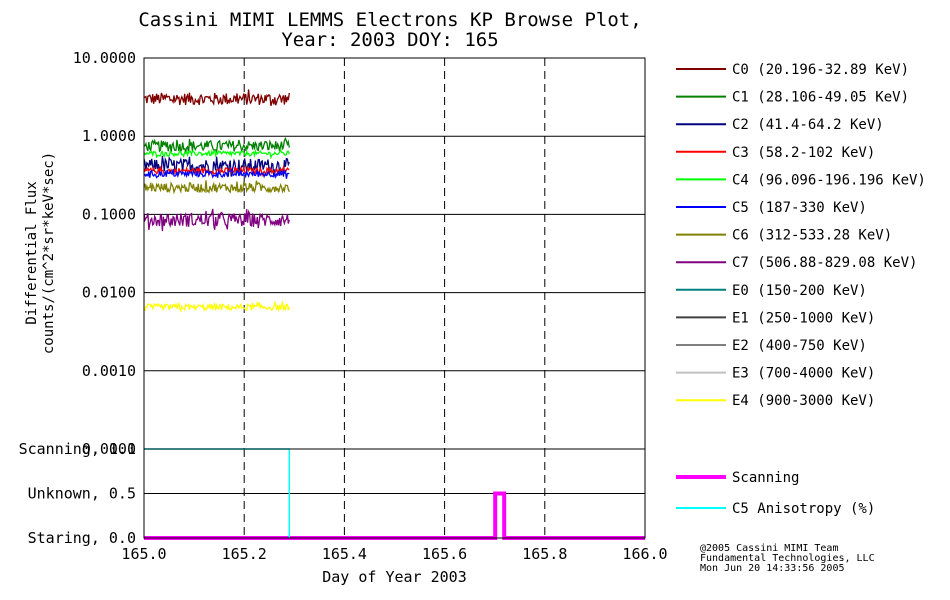 The height and width of the screenshot is (600, 950). Describe the element at coordinates (799, 208) in the screenshot. I see `legend-label-c5: C5 (187-330 KeV)` at that location.